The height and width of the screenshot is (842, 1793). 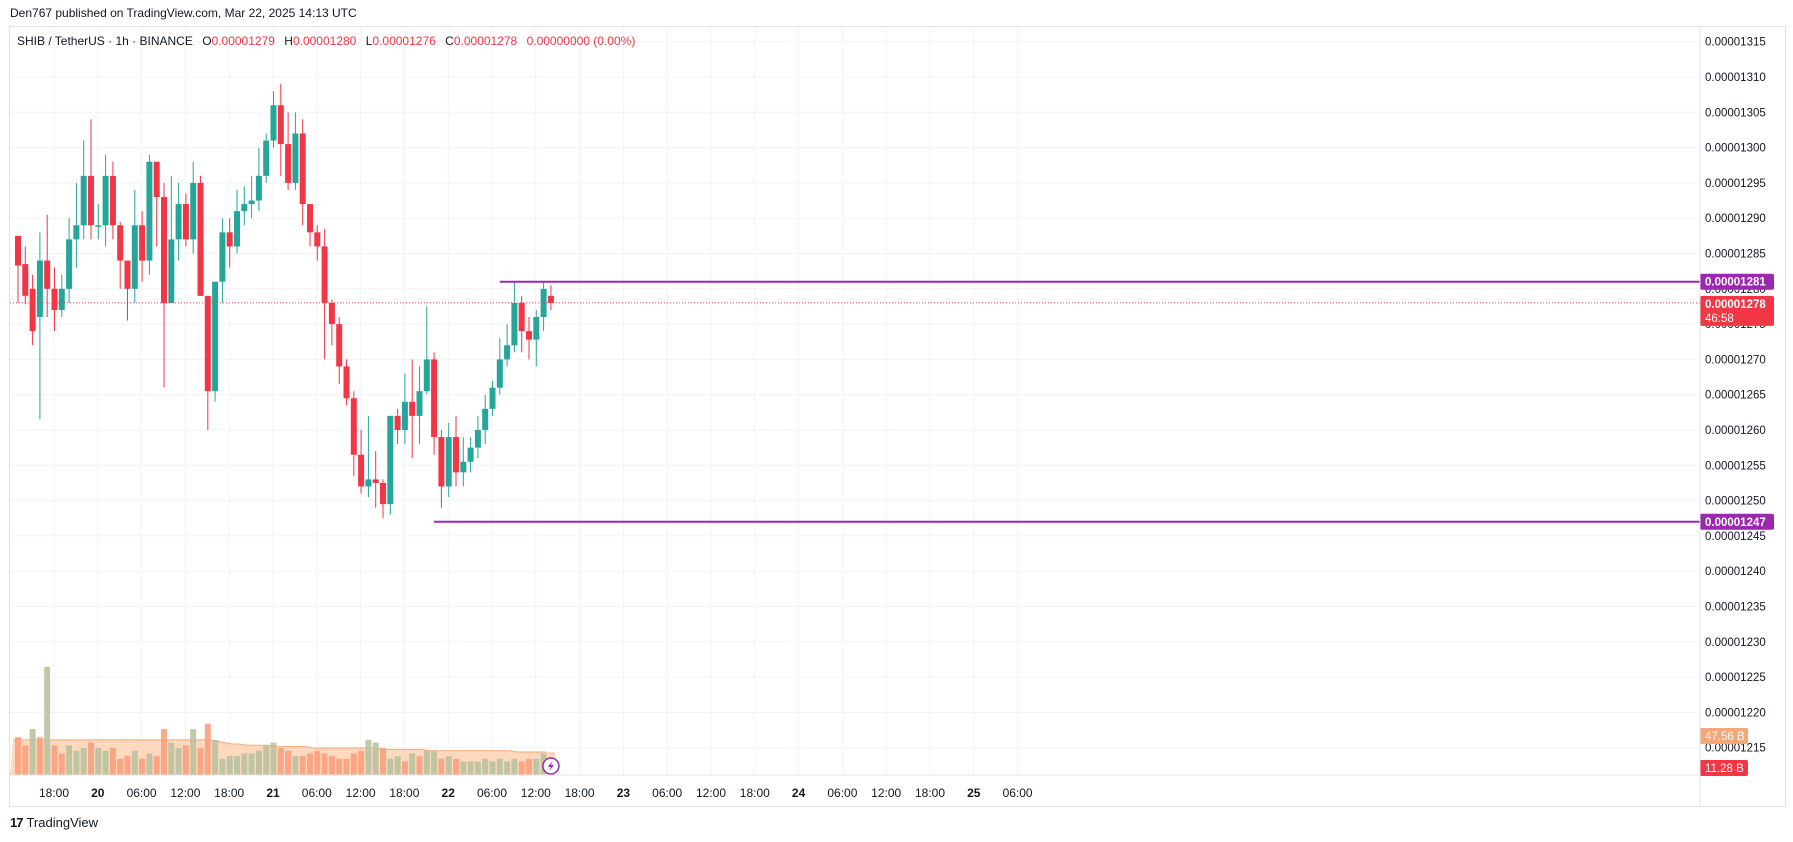 I want to click on change-value: 0.00000000 (0.00%), so click(x=581, y=41).